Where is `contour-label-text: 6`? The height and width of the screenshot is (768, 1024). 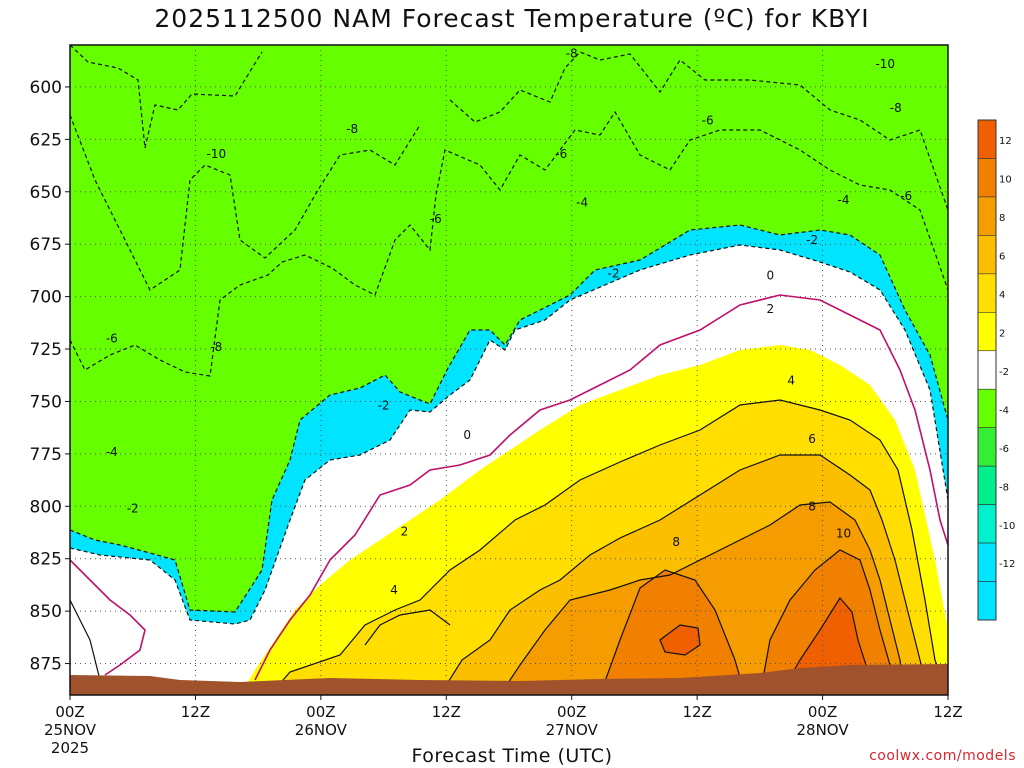 contour-label-text: 6 is located at coordinates (812, 439).